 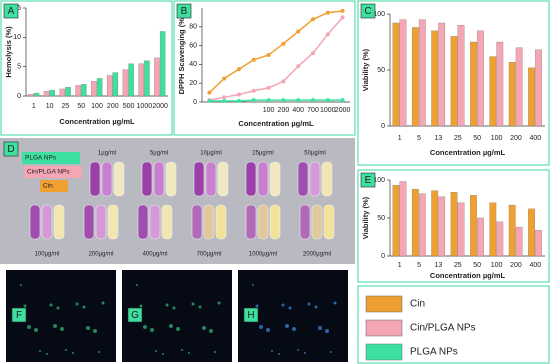 What do you see at coordinates (317, 255) in the screenshot?
I see `concentration-label: 2000µg/ml` at bounding box center [317, 255].